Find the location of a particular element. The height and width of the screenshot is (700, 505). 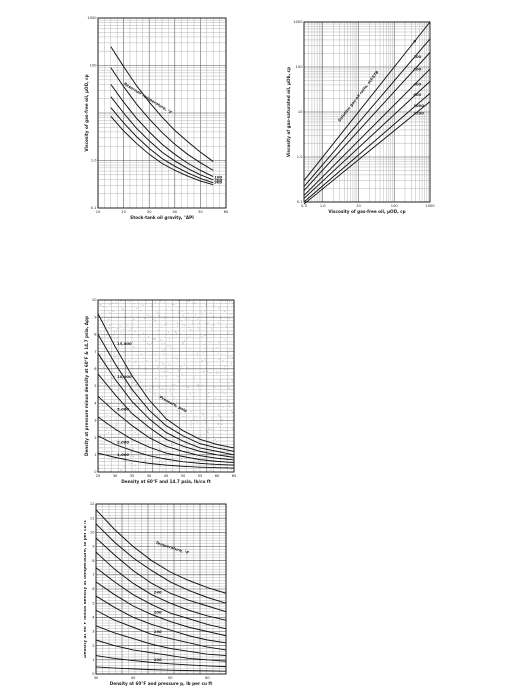

curve-label: 300 is located at coordinates (218, 181).